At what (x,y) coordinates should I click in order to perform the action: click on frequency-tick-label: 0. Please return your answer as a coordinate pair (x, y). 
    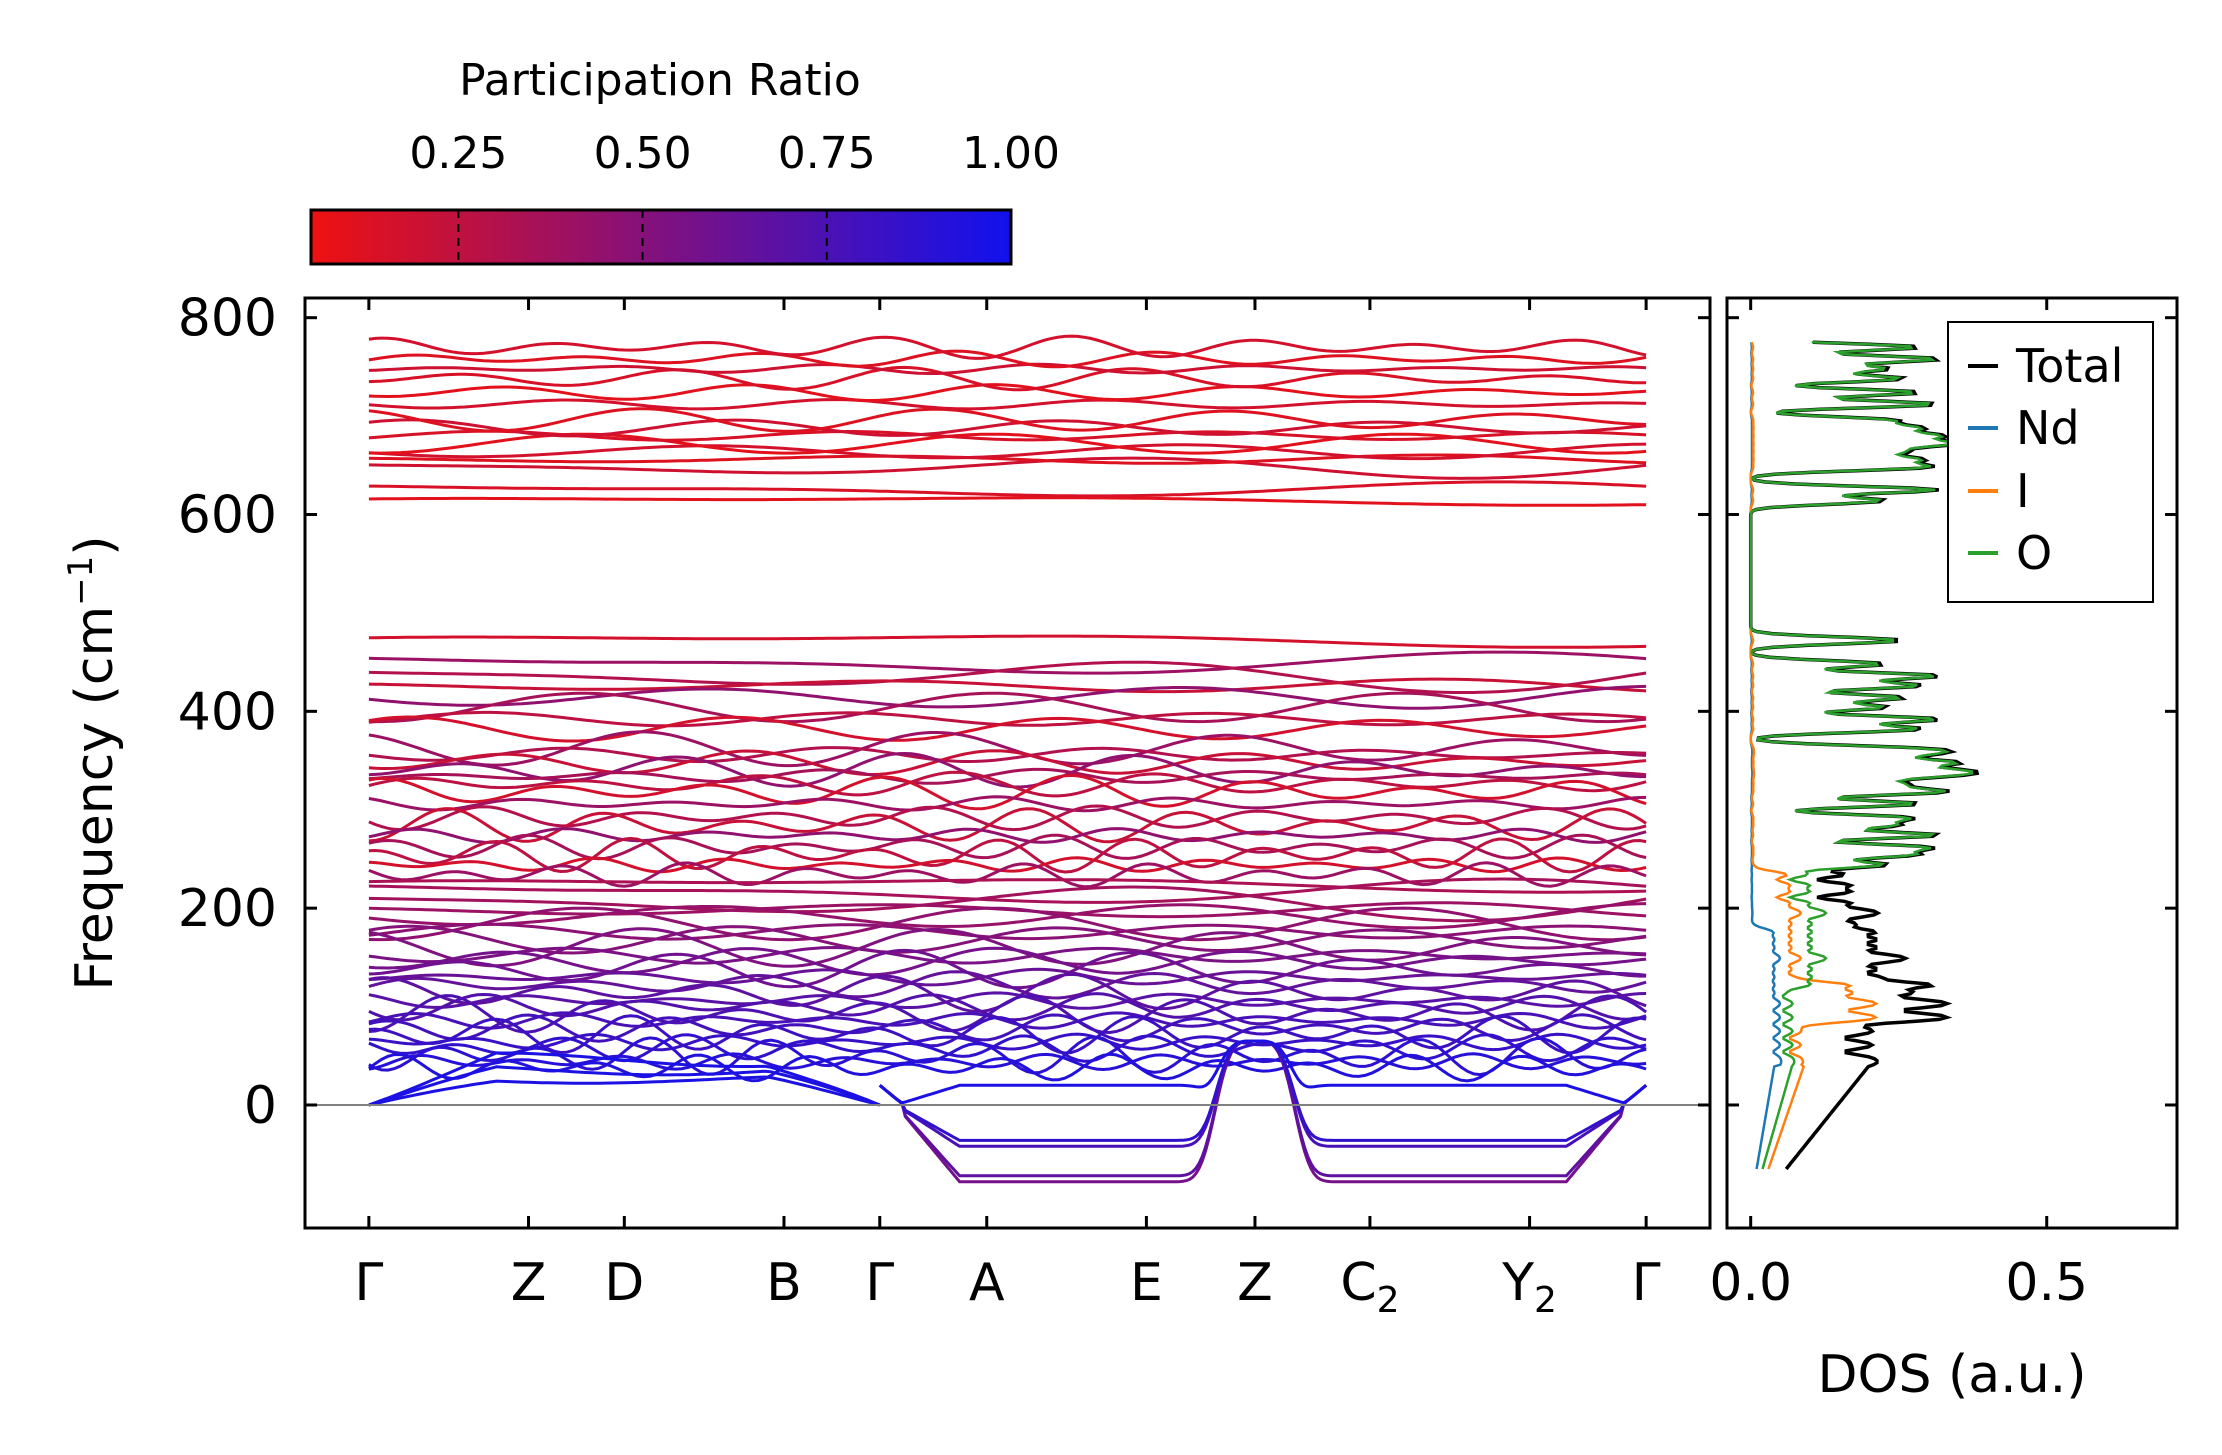
    Looking at the image, I should click on (260, 1106).